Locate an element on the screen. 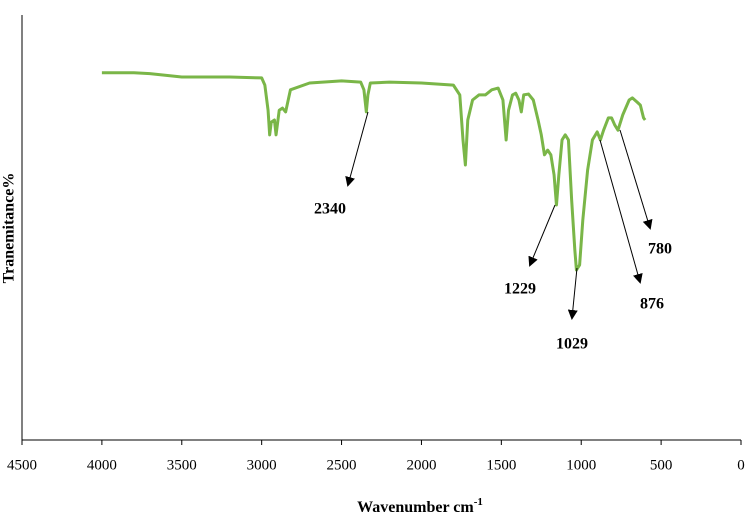 This screenshot has width=746, height=518. x-tick-label: 3500 is located at coordinates (182, 465).